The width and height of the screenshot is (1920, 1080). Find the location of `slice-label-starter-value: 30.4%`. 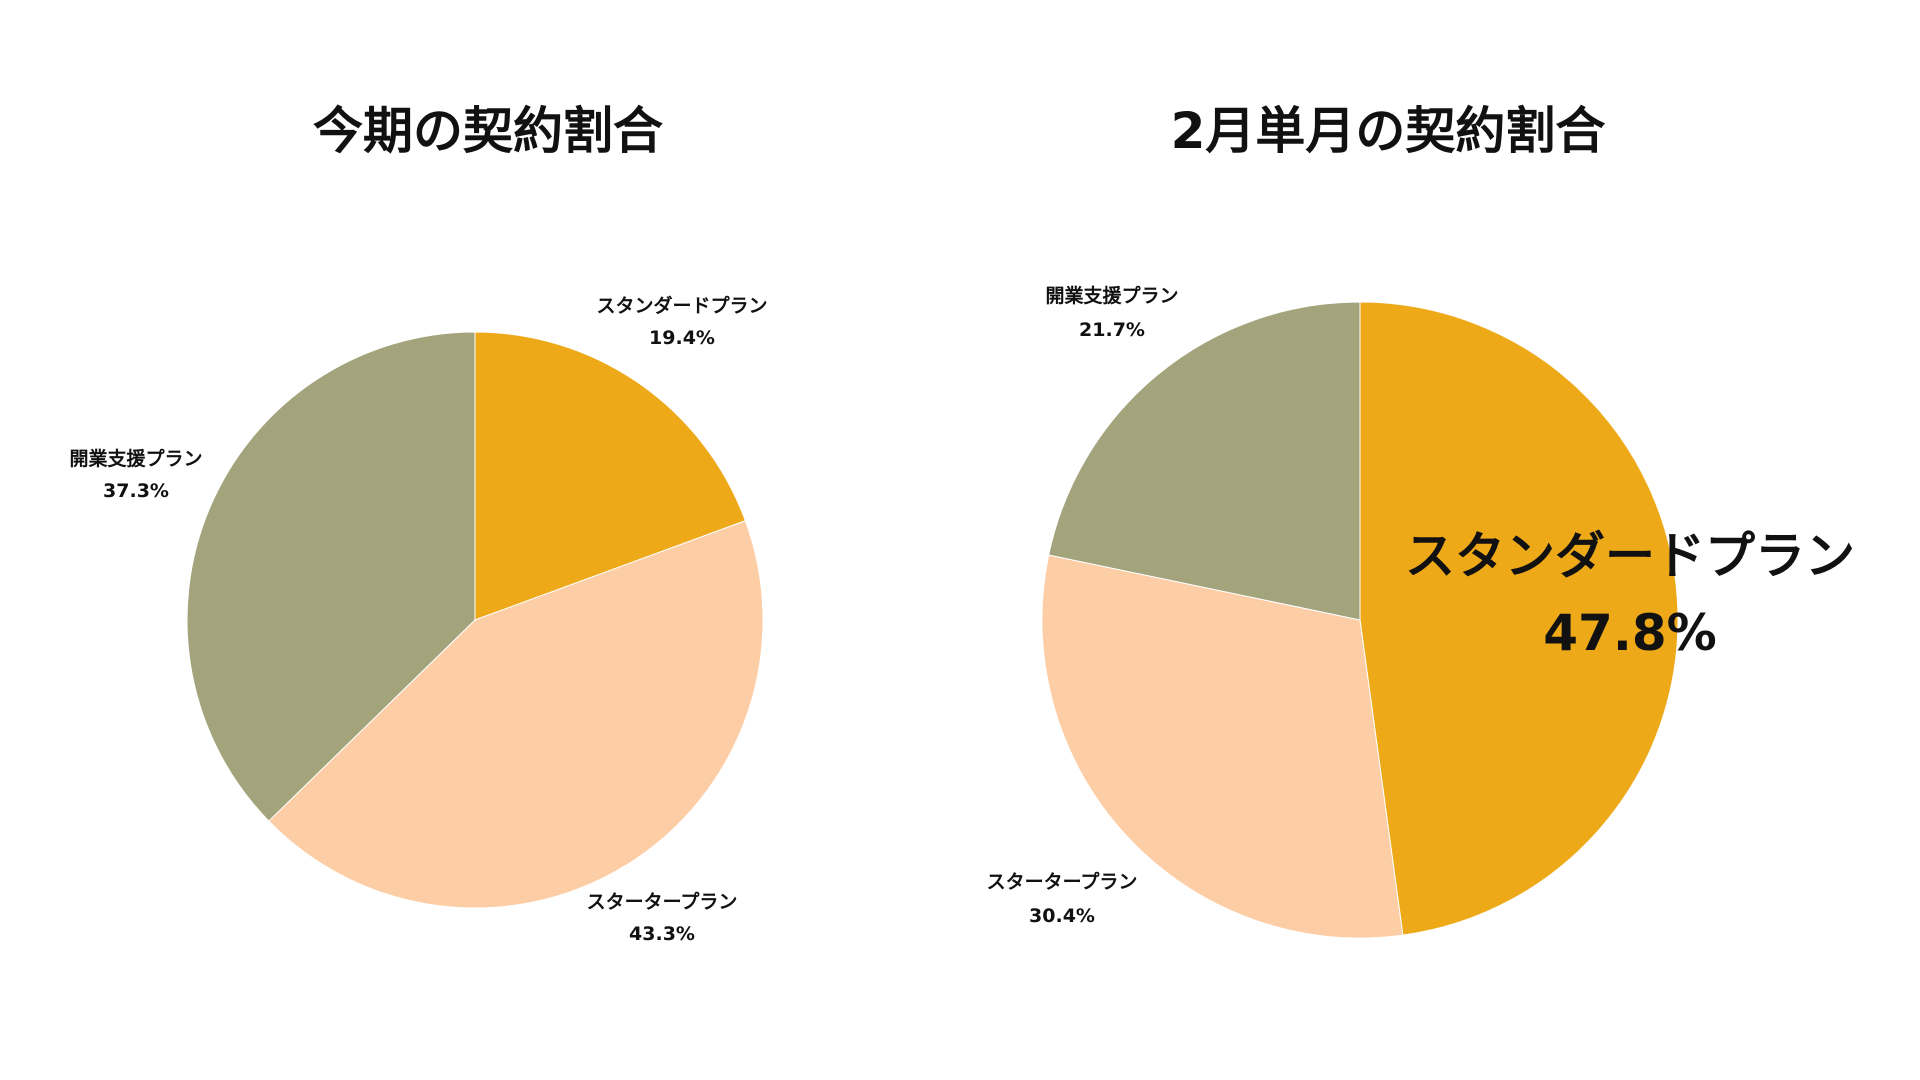

slice-label-starter-value: 30.4% is located at coordinates (1062, 916).